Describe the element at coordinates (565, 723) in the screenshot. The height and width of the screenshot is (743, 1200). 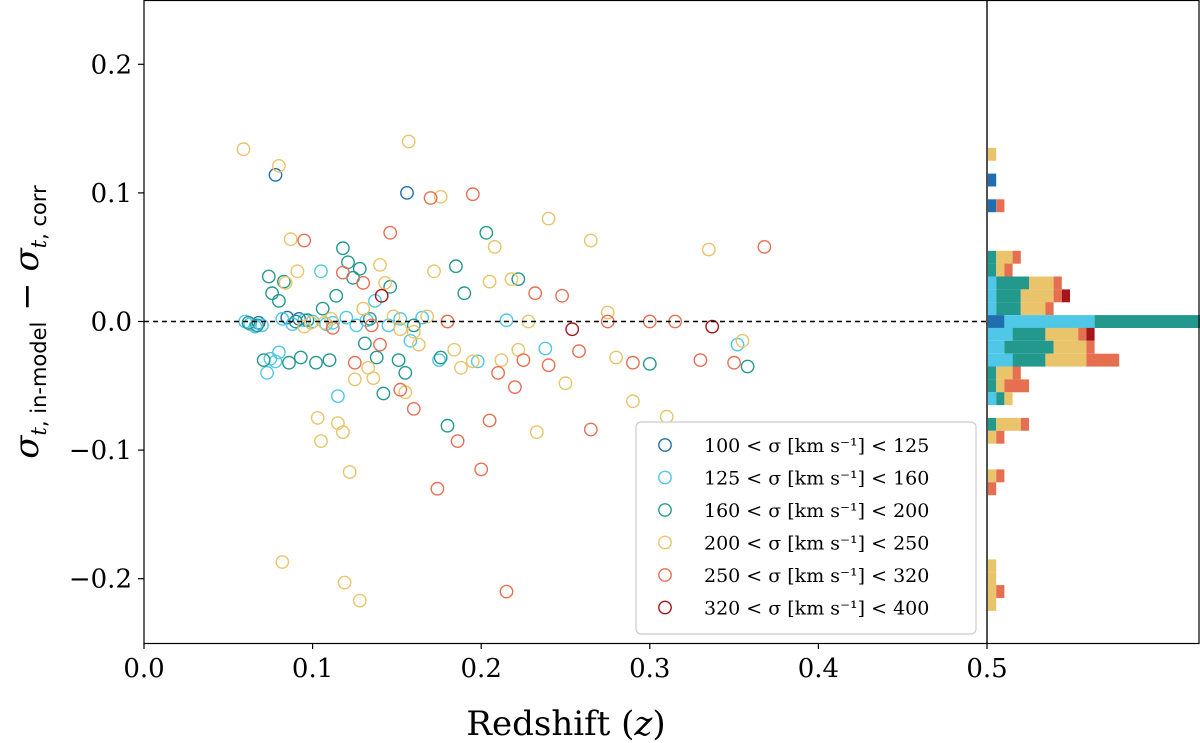
I see `x-axis-label: Redshift (z)` at that location.